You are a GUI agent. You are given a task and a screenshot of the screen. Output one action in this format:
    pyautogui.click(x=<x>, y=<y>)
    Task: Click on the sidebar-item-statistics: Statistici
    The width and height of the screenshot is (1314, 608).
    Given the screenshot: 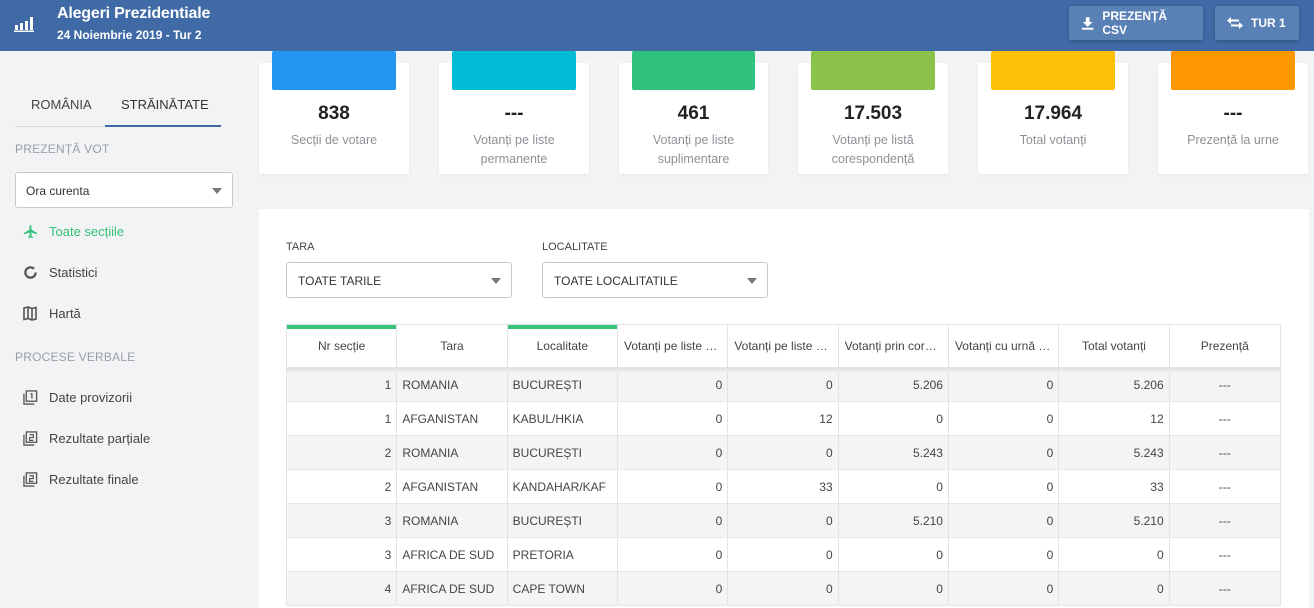 What is the action you would take?
    pyautogui.click(x=59, y=272)
    